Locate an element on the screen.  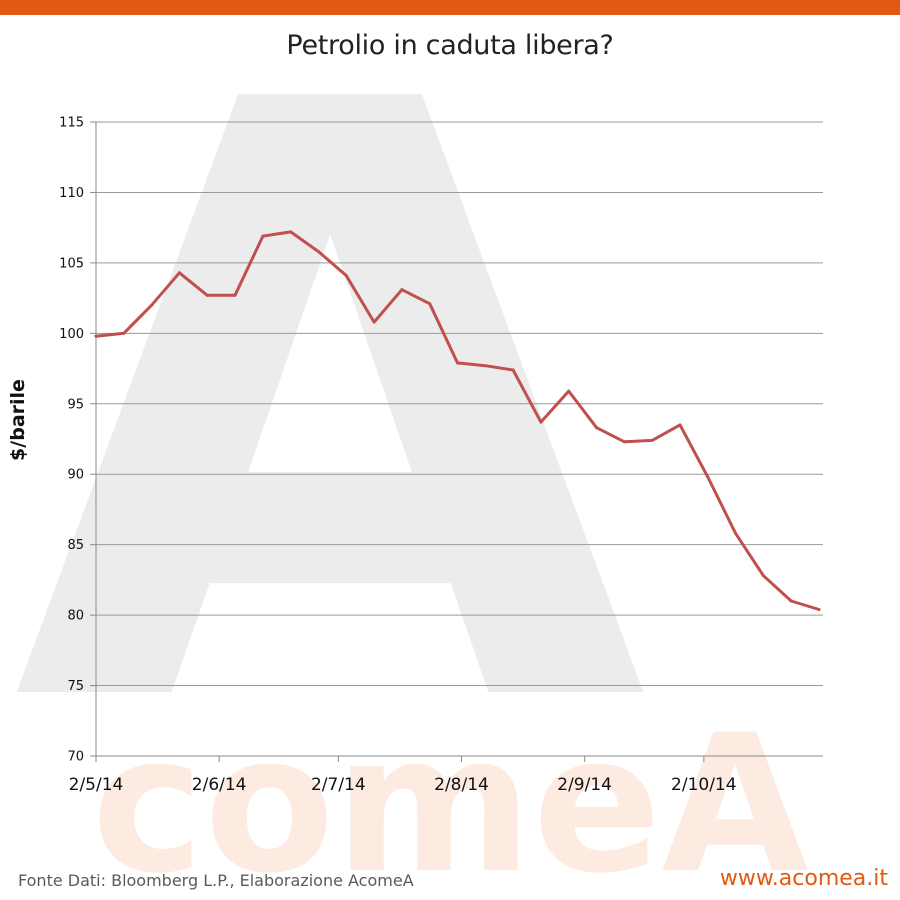
y-tick-label: 80 is located at coordinates (75, 616).